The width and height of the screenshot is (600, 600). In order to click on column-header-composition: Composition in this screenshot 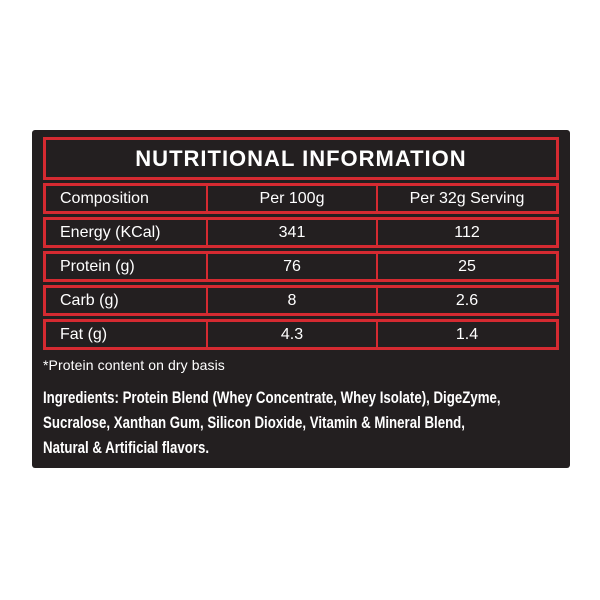, I will do `click(127, 198)`.